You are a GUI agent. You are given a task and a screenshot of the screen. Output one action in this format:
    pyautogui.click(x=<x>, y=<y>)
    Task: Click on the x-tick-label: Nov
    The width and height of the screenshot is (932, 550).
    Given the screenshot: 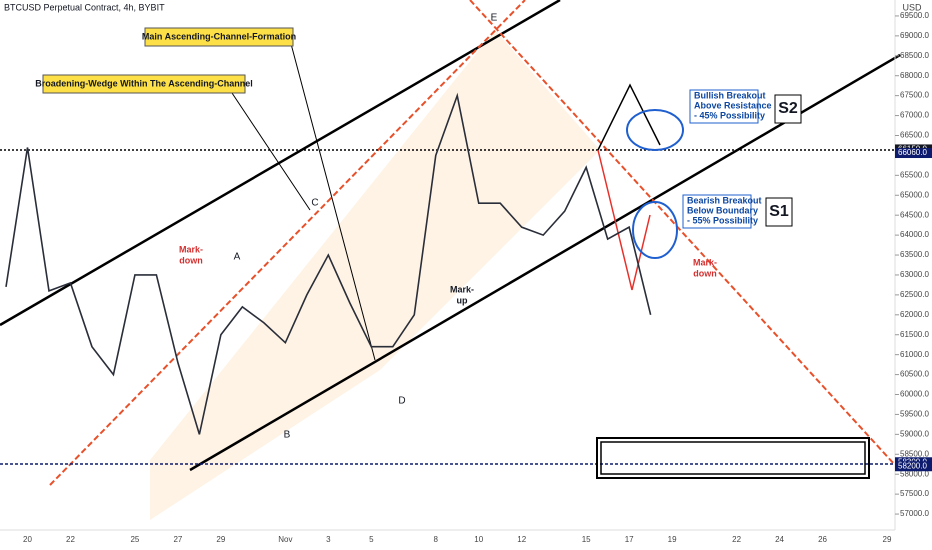 What is the action you would take?
    pyautogui.click(x=285, y=539)
    